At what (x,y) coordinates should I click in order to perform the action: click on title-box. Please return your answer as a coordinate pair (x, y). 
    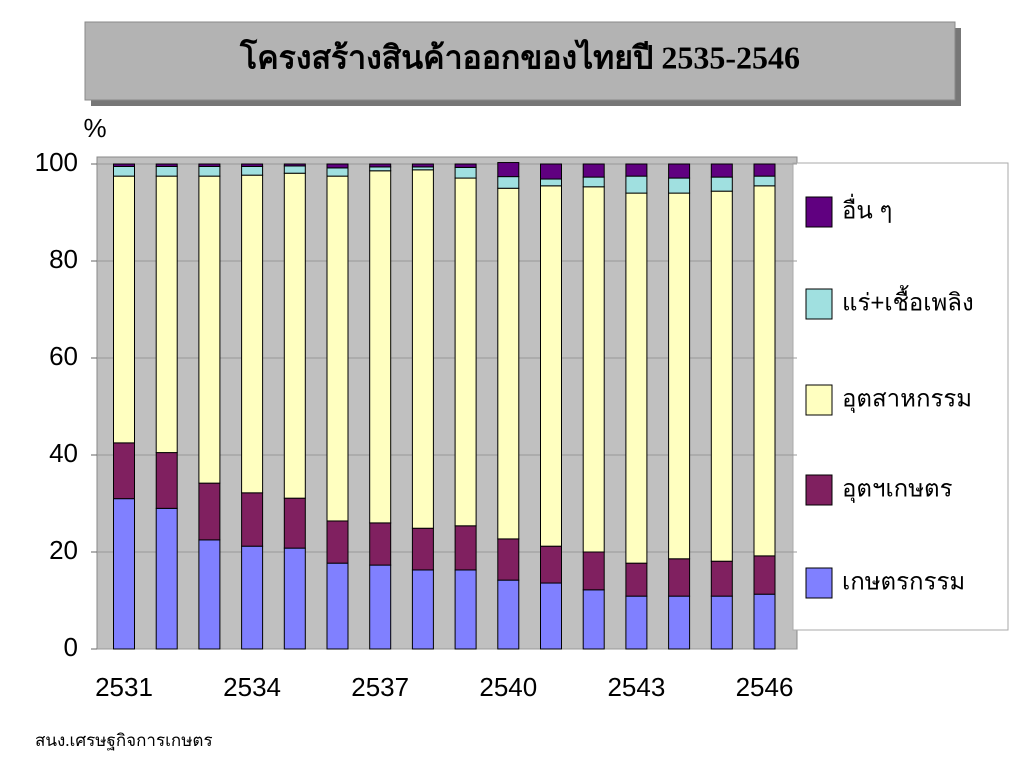
    Looking at the image, I should click on (520, 61).